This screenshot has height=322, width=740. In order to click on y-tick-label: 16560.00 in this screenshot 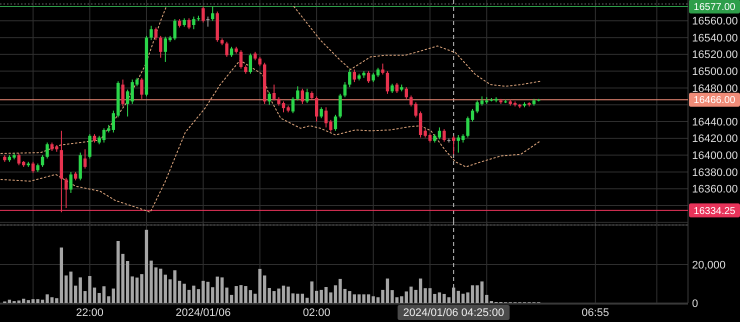, I will do `click(715, 22)`.